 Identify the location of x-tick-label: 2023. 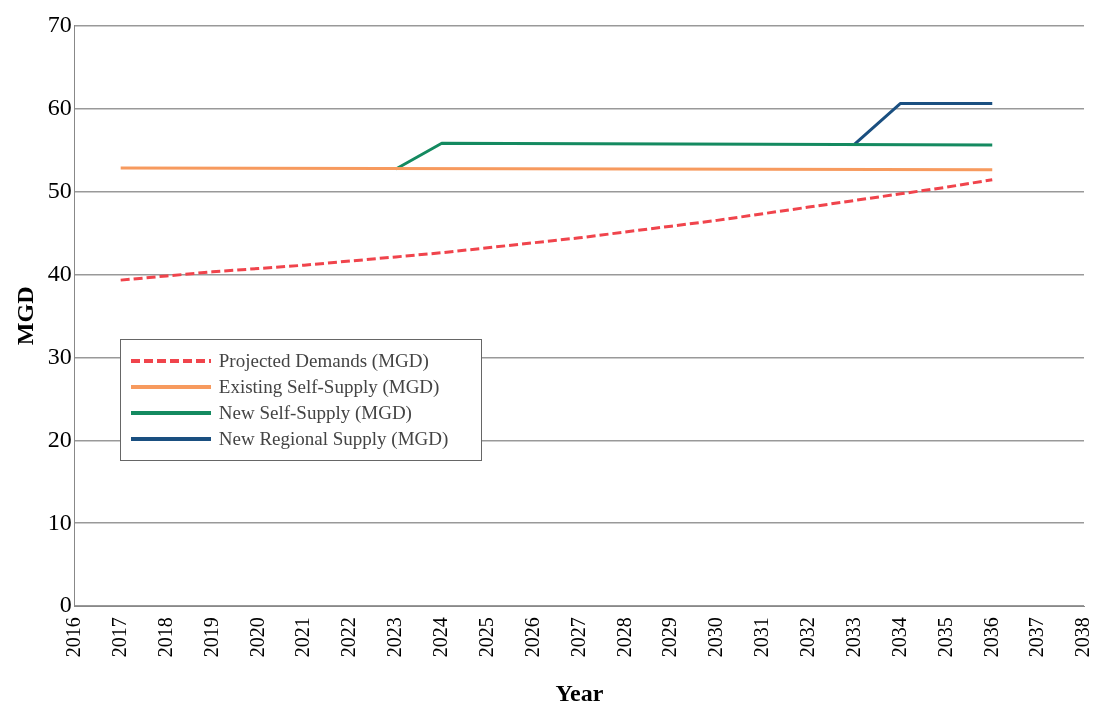
(394, 637).